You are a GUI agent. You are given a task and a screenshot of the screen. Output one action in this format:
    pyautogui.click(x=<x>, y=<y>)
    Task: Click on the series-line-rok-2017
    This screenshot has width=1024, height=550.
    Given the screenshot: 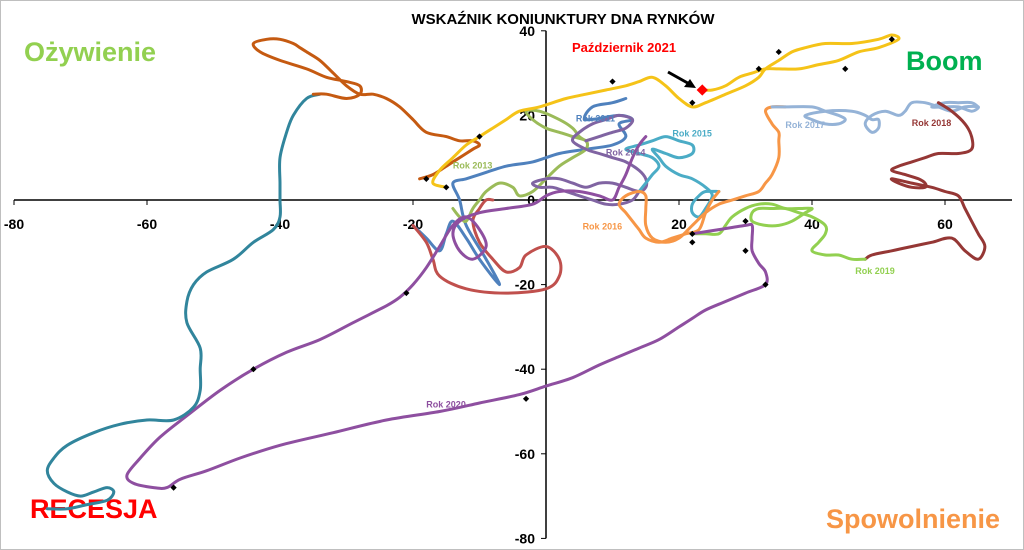 What is the action you would take?
    pyautogui.click(x=875, y=117)
    